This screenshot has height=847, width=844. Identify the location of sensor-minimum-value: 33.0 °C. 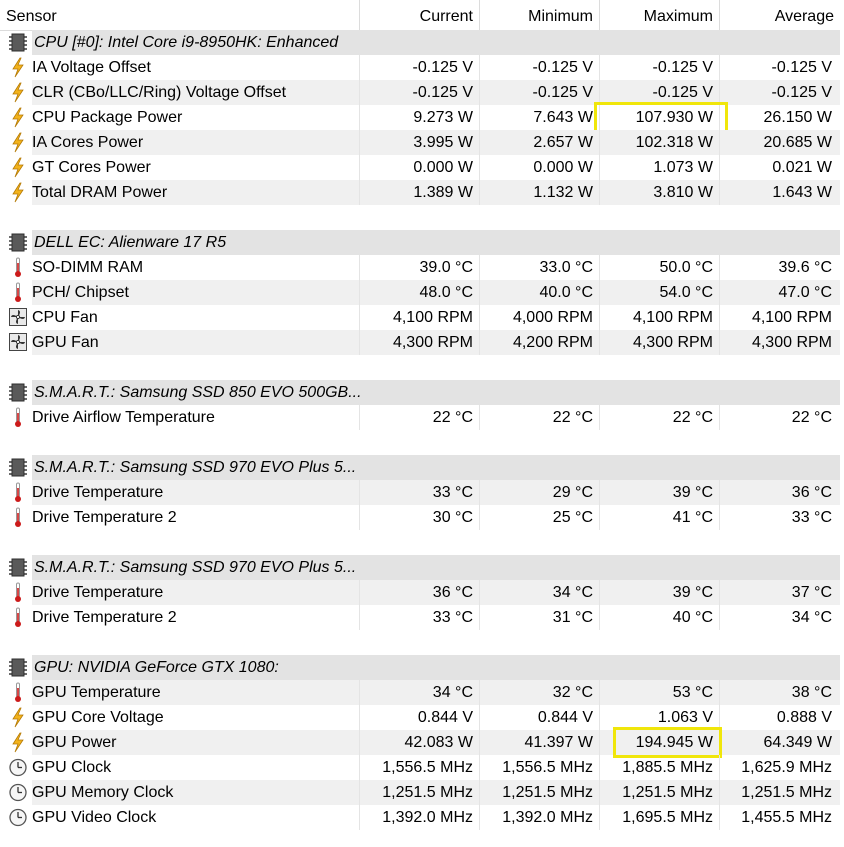
(540, 267).